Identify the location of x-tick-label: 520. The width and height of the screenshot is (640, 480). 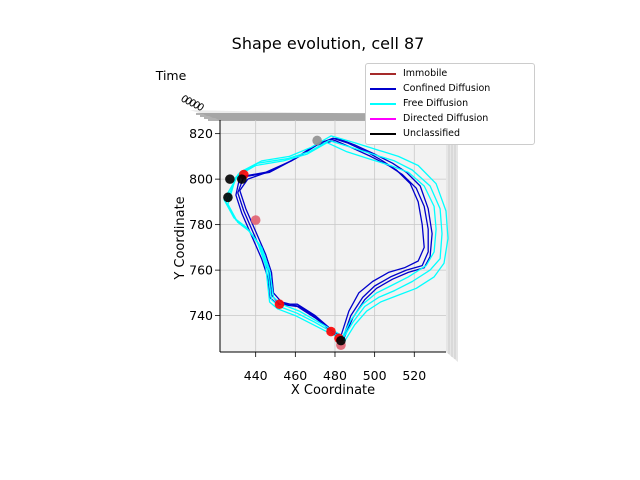
(414, 375).